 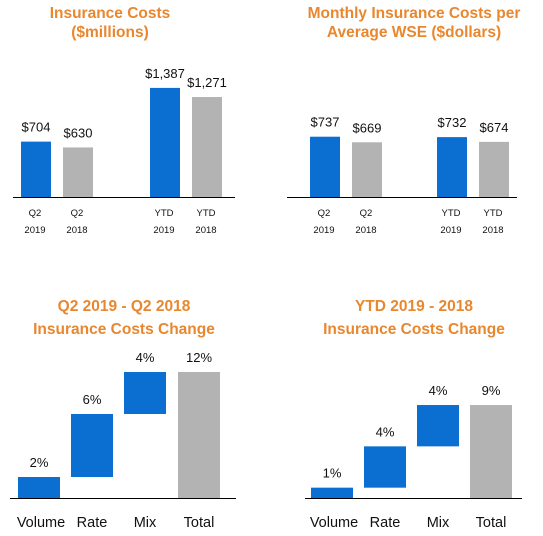 What do you see at coordinates (199, 357) in the screenshot?
I see `chart-3-value-label-4: 12%` at bounding box center [199, 357].